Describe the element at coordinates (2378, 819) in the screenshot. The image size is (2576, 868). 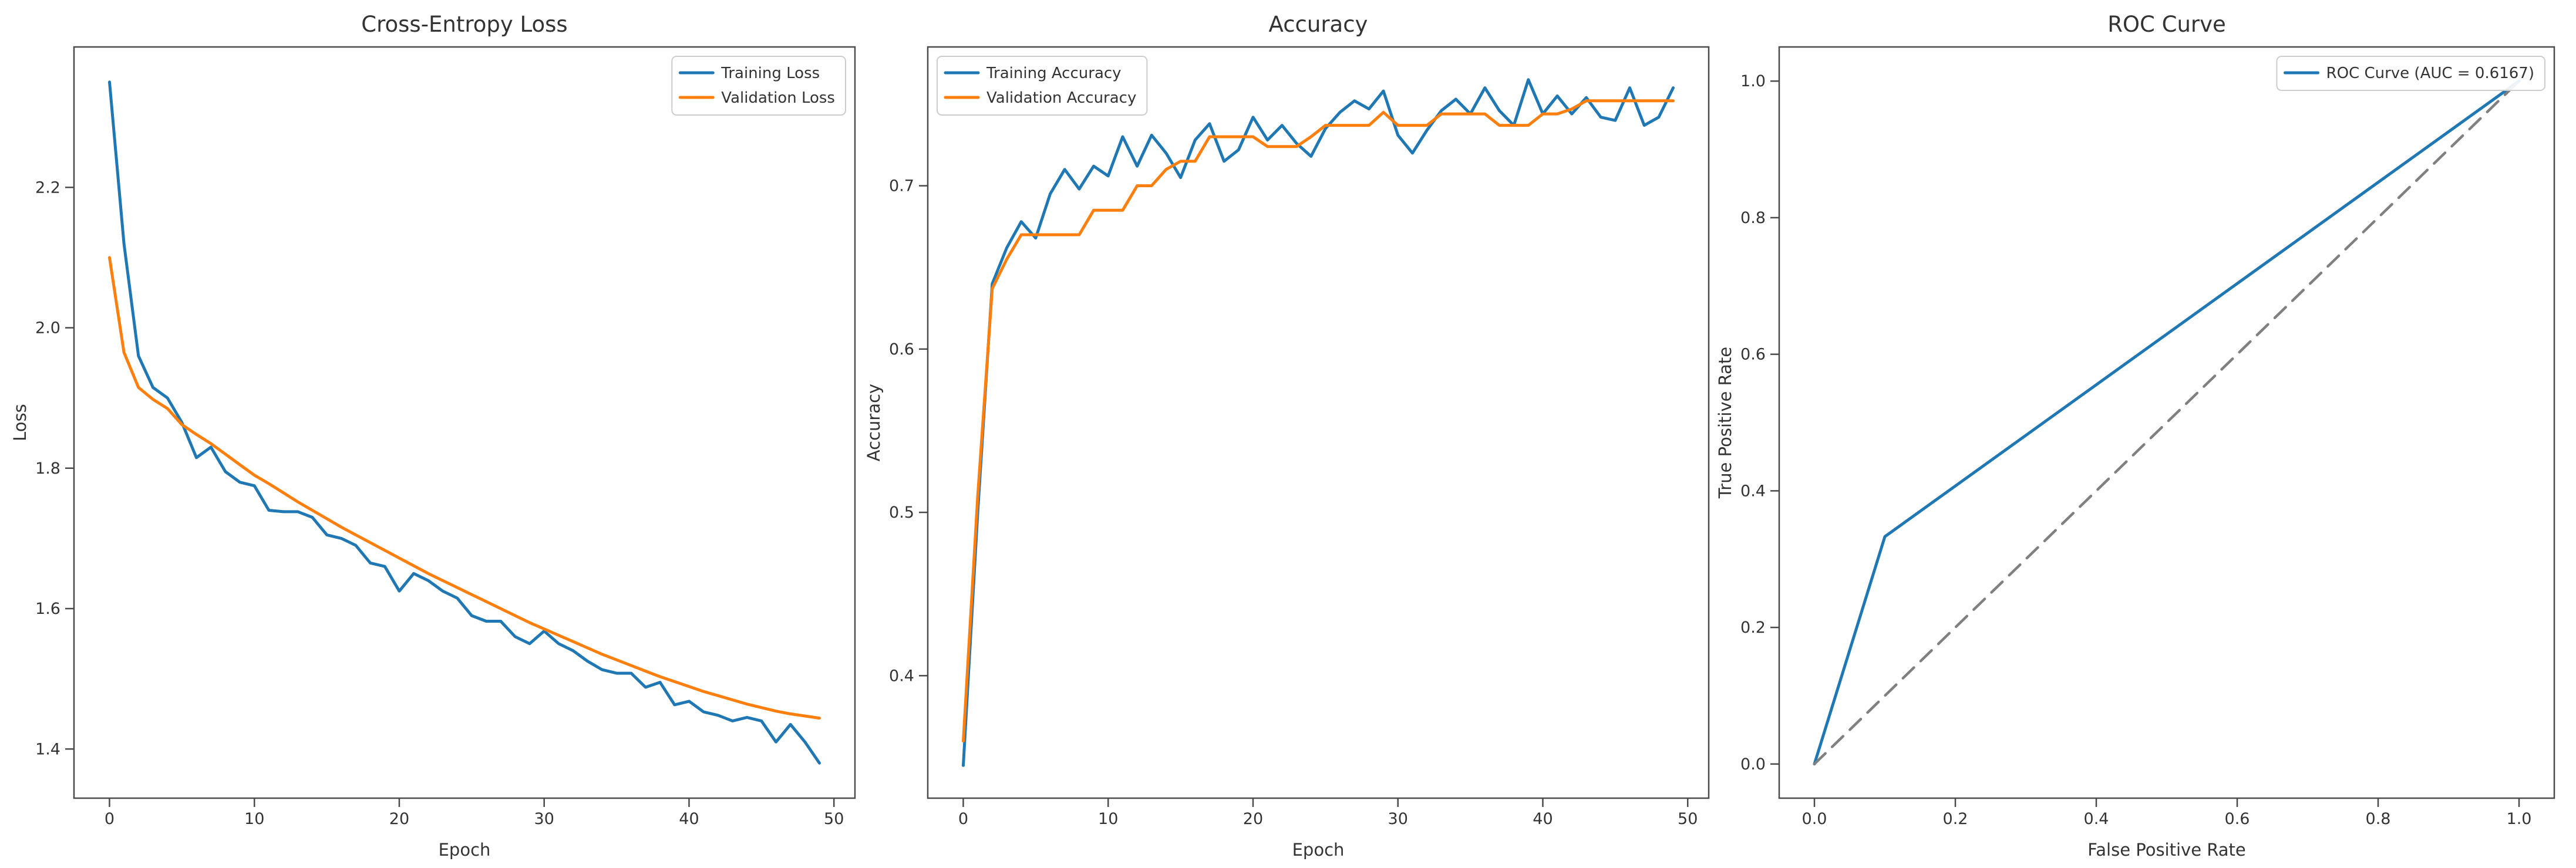
I see `x-tick-label: 0.8` at that location.